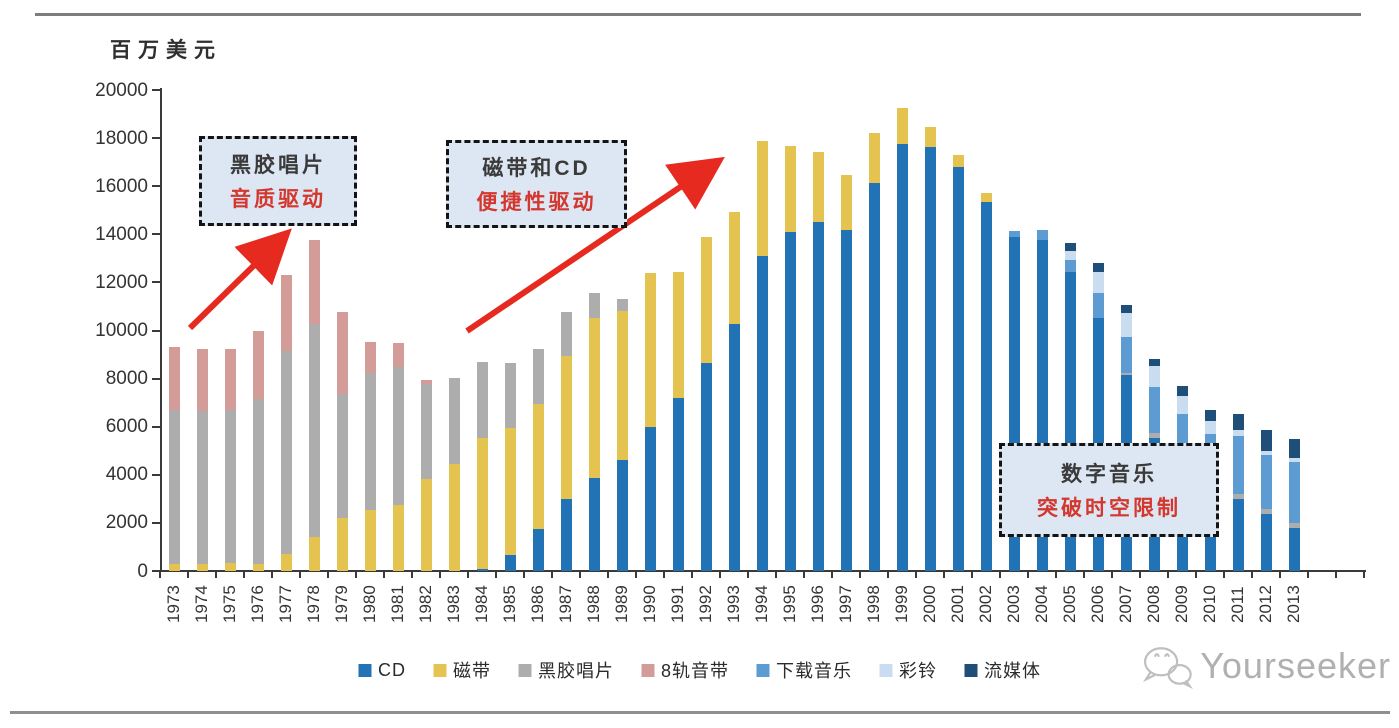 This screenshot has height=728, width=1399. I want to click on bar-segment-下载音乐-2009, so click(1182, 440).